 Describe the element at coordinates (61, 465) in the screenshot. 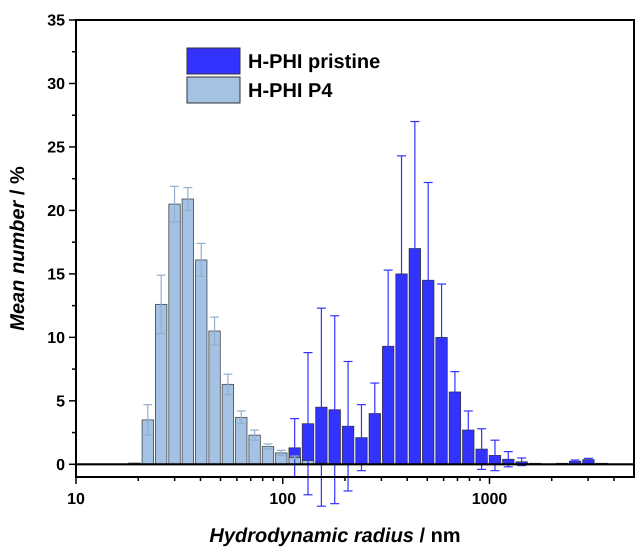

I see `y-tick-label: 0` at that location.